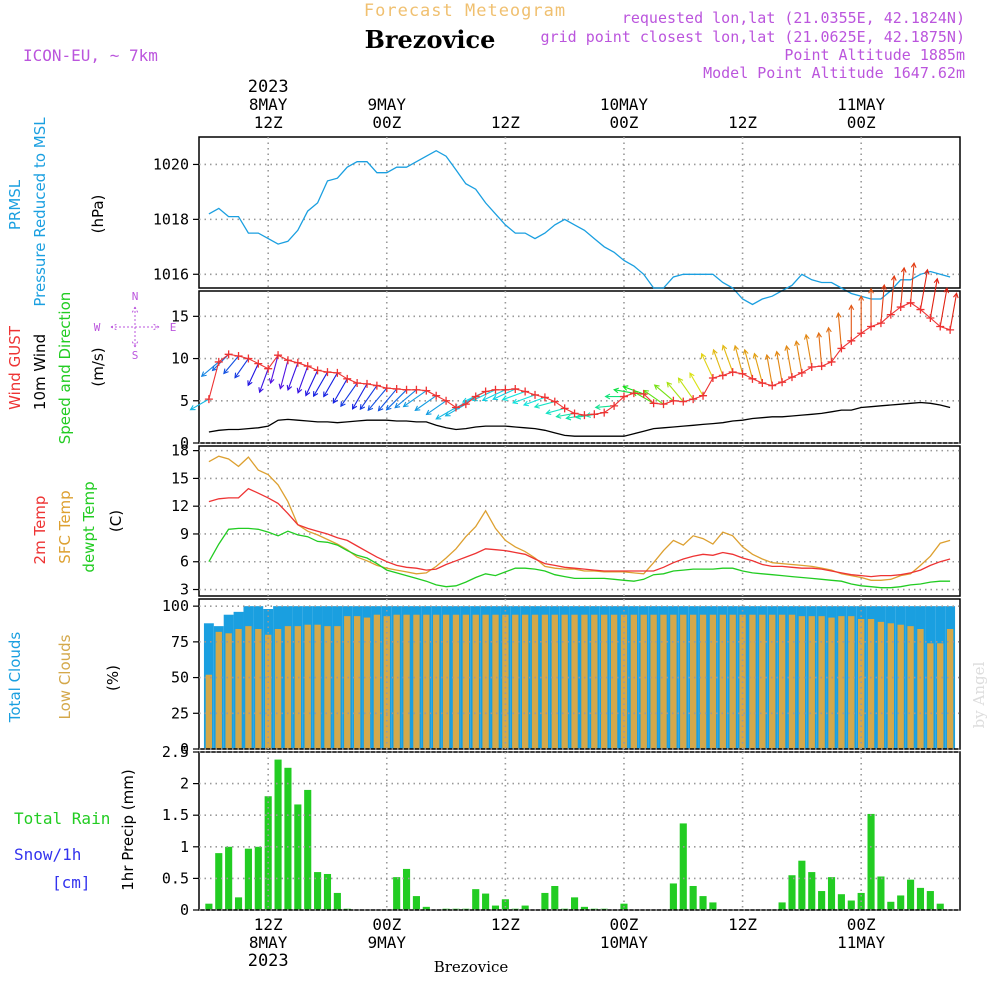 The image size is (1000, 1000). Describe the element at coordinates (505, 924) in the screenshot. I see `bottom-hour-label: 12Z` at that location.